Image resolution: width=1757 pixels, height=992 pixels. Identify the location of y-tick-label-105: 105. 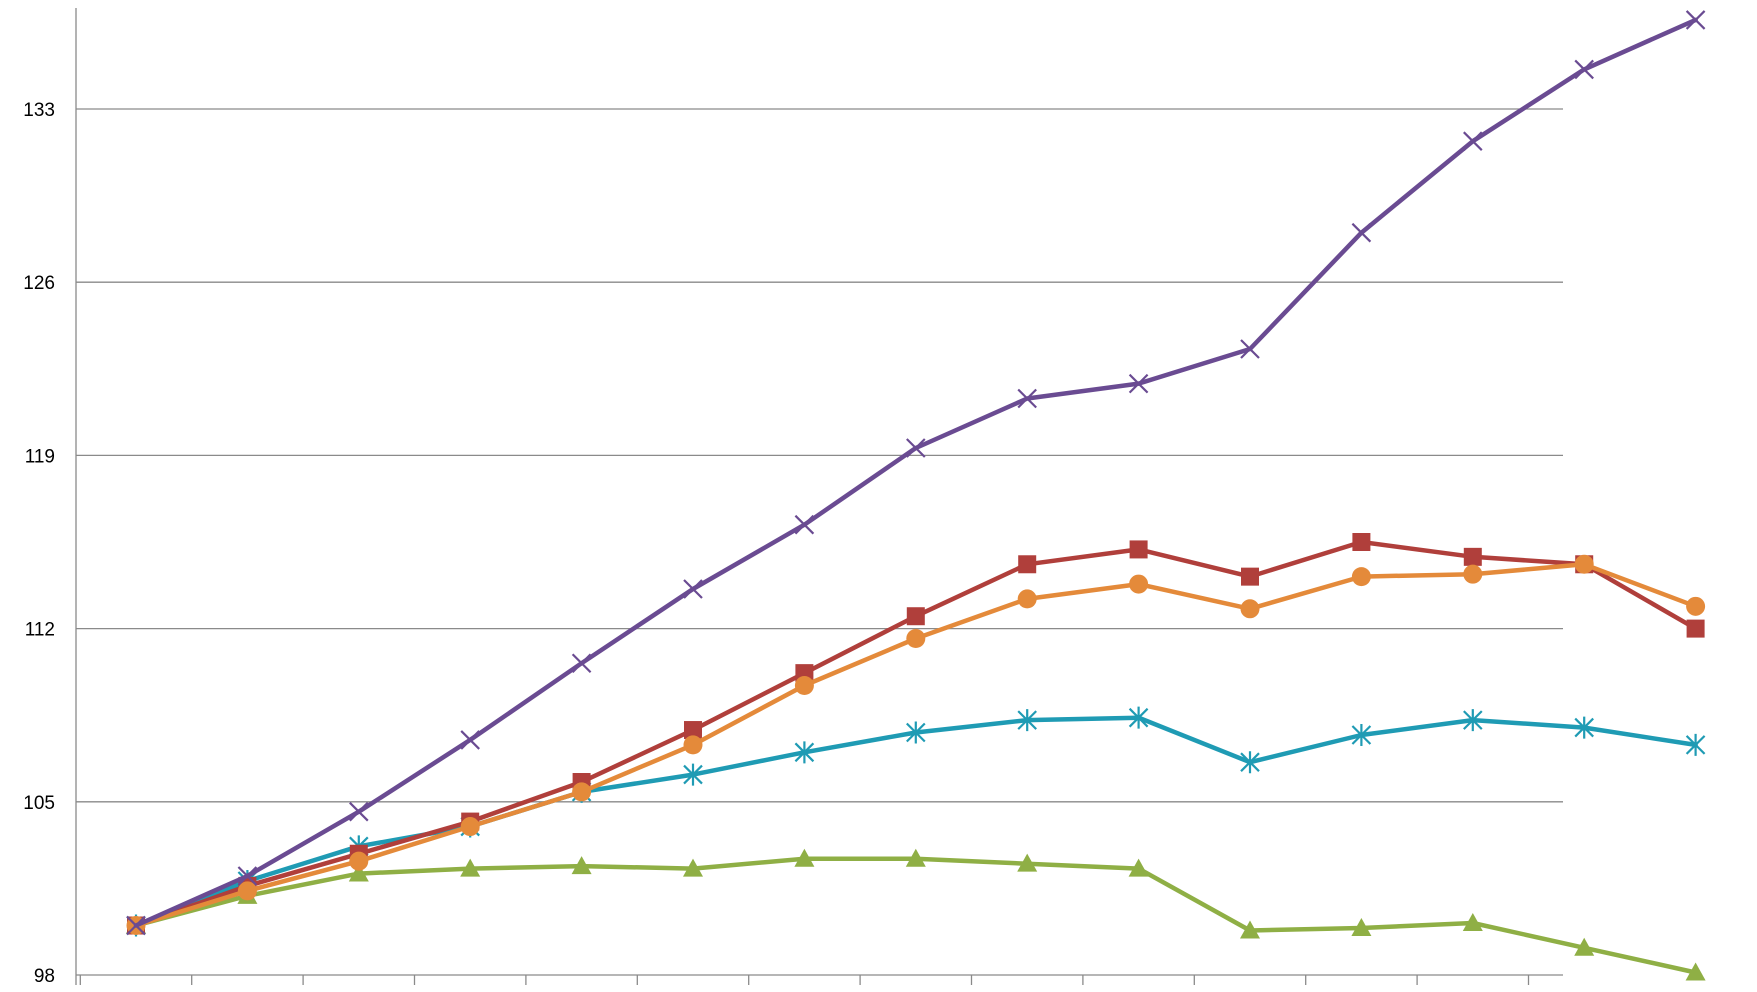
(39, 803).